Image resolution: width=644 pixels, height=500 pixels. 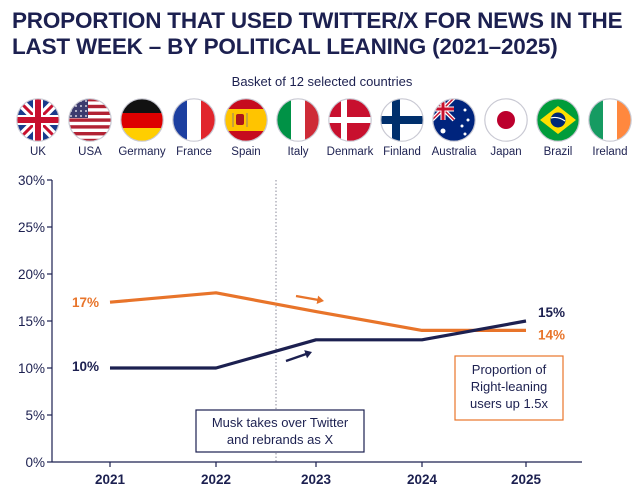 I want to click on country-item-denmark: Denmark, so click(x=350, y=128).